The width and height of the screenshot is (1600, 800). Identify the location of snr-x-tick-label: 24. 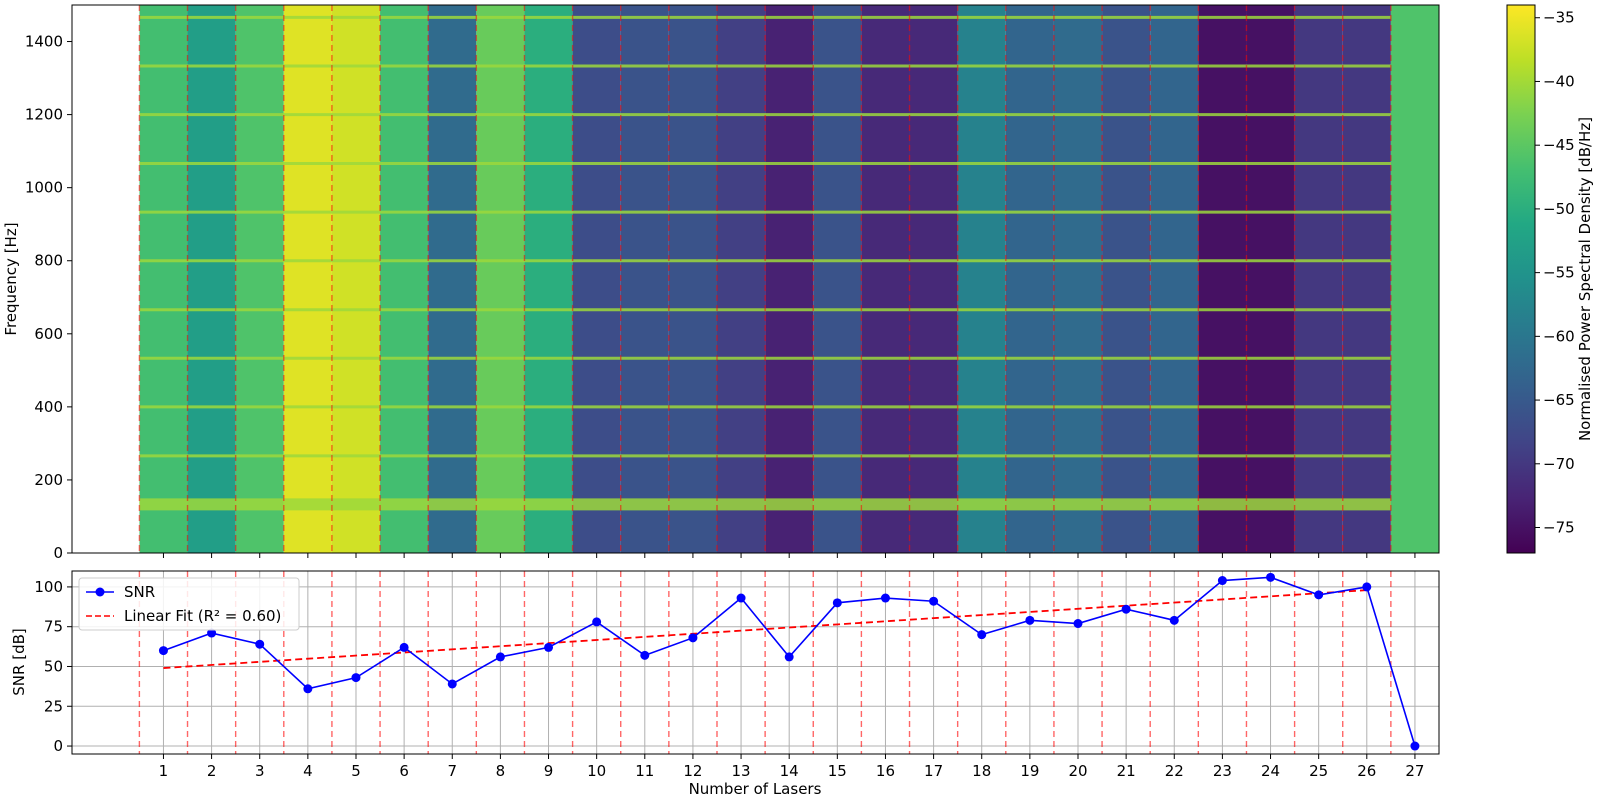
(1270, 771).